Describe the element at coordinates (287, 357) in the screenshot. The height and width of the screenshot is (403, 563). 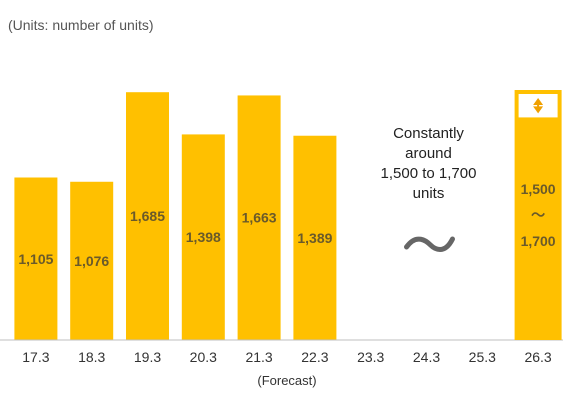
I see `ticks-layer: 17.3 18.3 19.3 20.3 21.3 22.3 23.3 24.3 25.3 26.3` at that location.